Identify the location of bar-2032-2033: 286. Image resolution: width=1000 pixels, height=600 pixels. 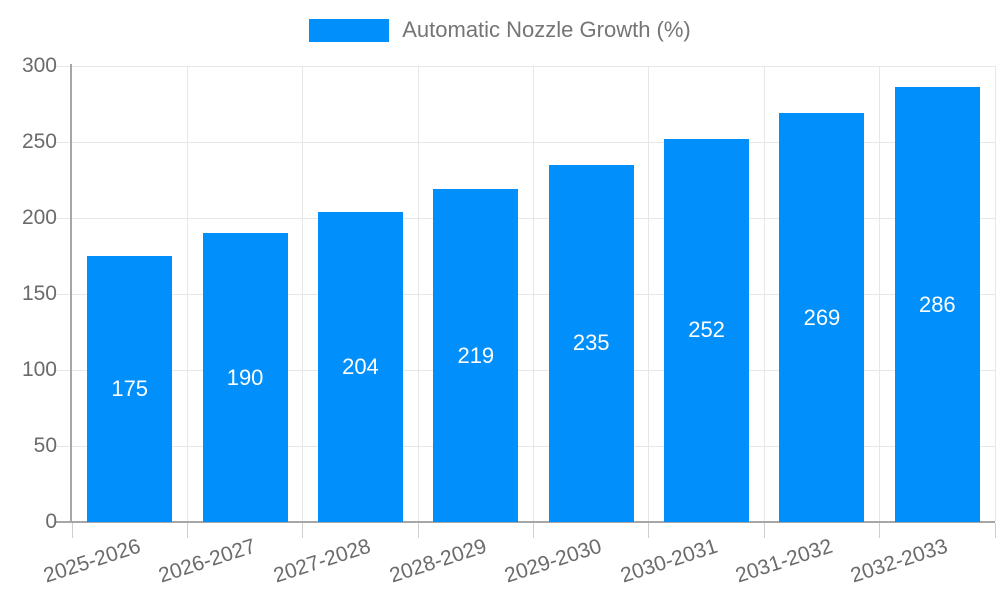
(937, 304).